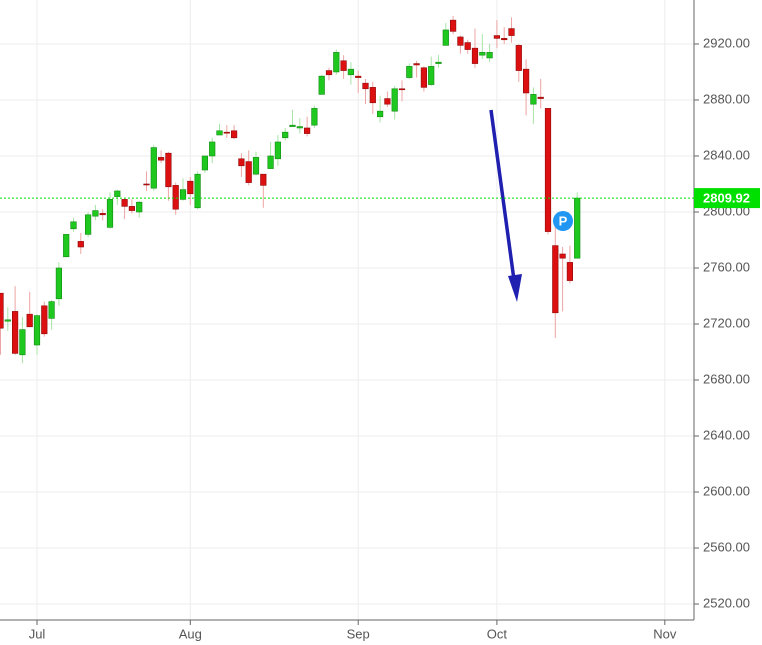 Image resolution: width=762 pixels, height=645 pixels. What do you see at coordinates (380, 198) in the screenshot?
I see `overlay: 2809.92` at bounding box center [380, 198].